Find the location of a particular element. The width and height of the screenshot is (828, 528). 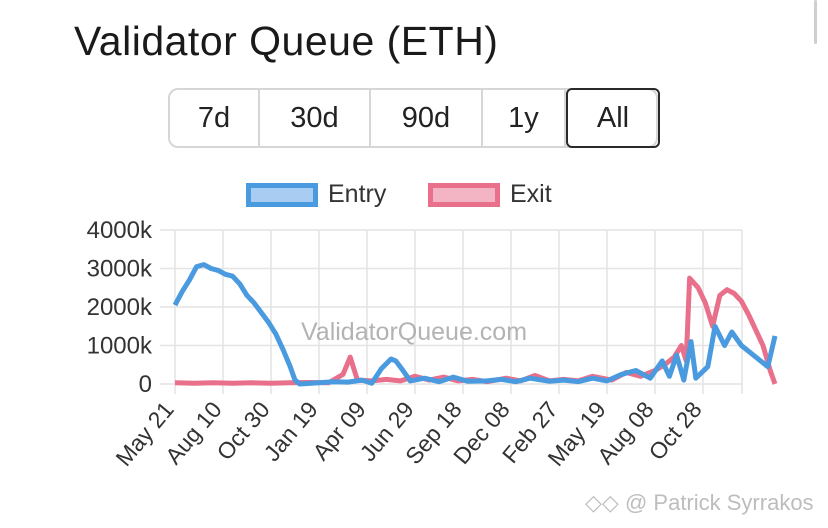

credit-watermark: ◇◇ @ Patrick Syrrakos is located at coordinates (699, 503).